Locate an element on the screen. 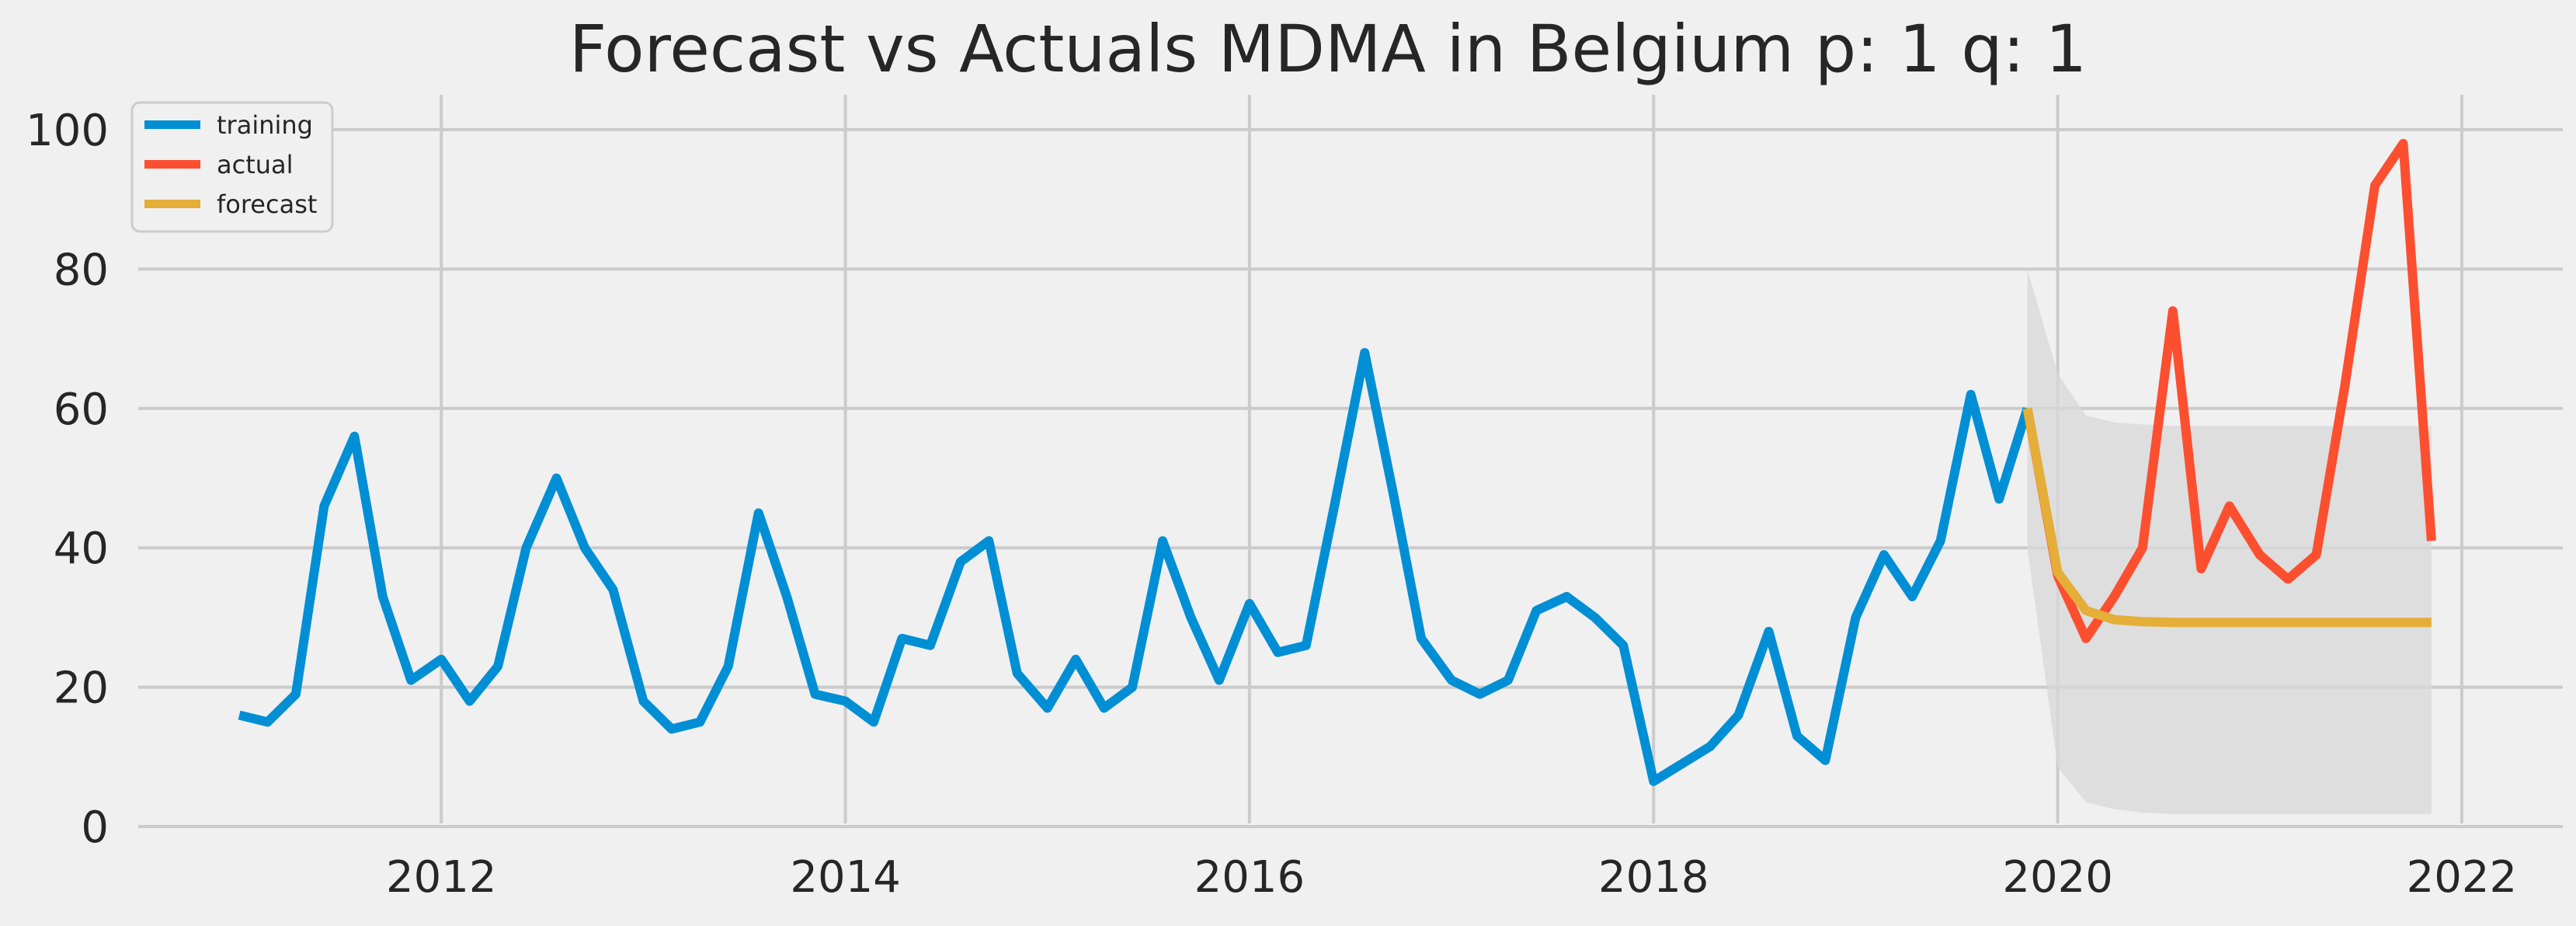  legend-label-training: training is located at coordinates (265, 125).